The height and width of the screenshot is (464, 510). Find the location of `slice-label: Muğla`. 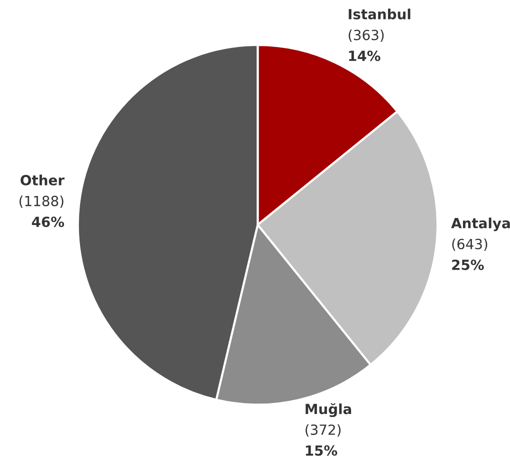

slice-label: Muğla is located at coordinates (329, 410).